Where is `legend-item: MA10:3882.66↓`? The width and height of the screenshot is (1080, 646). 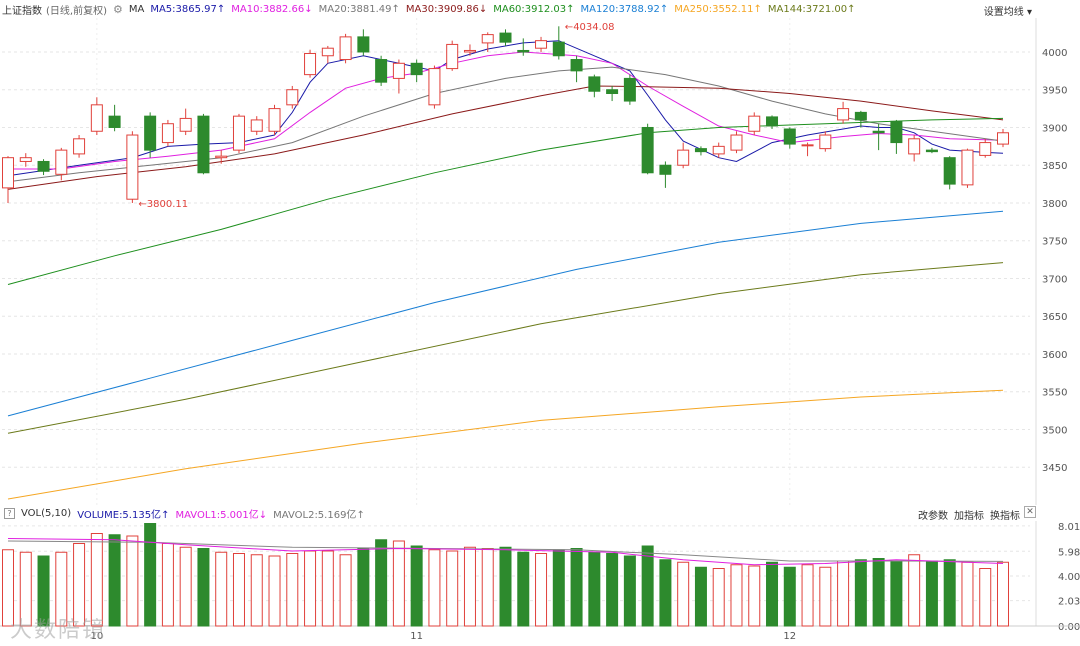
legend-item: MA10:3882.66↓ is located at coordinates (271, 9).